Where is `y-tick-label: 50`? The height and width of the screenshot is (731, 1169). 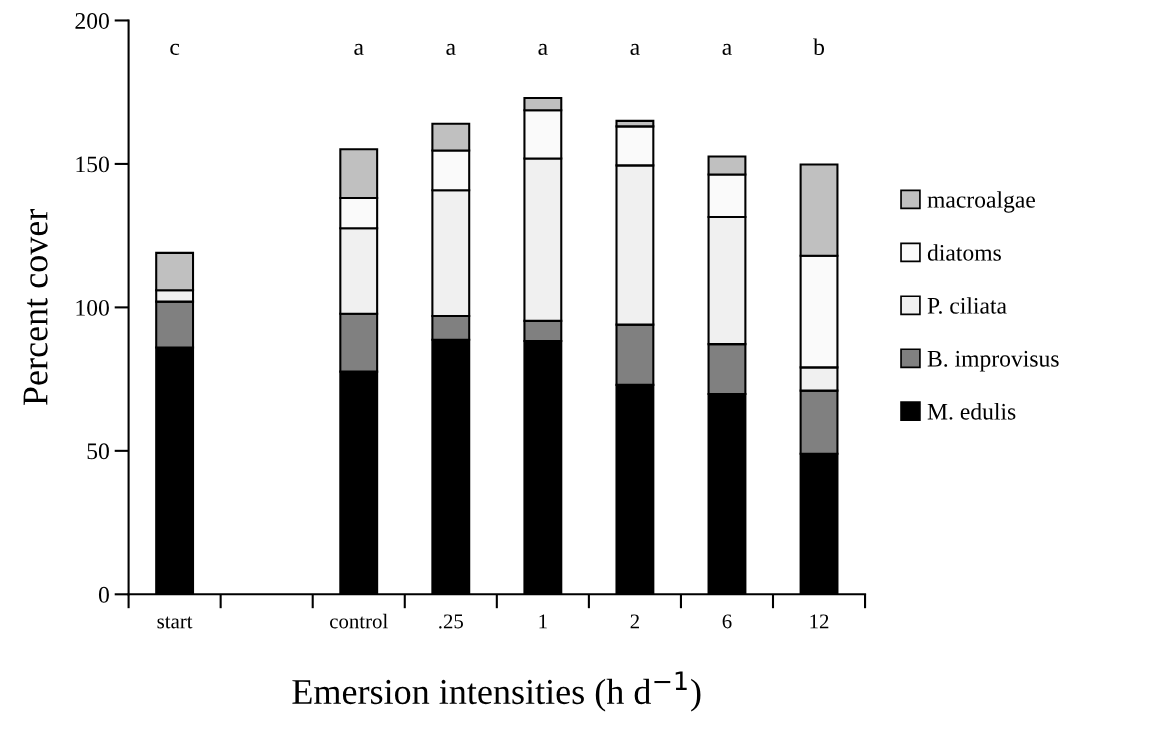
y-tick-label: 50 is located at coordinates (98, 451).